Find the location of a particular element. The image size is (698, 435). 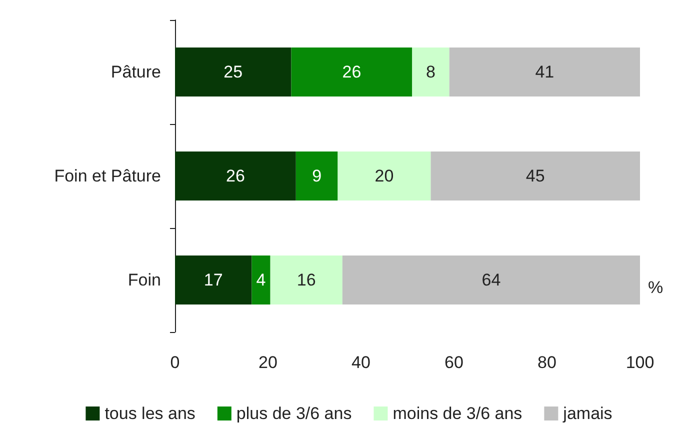

data-label: 64 is located at coordinates (491, 280).